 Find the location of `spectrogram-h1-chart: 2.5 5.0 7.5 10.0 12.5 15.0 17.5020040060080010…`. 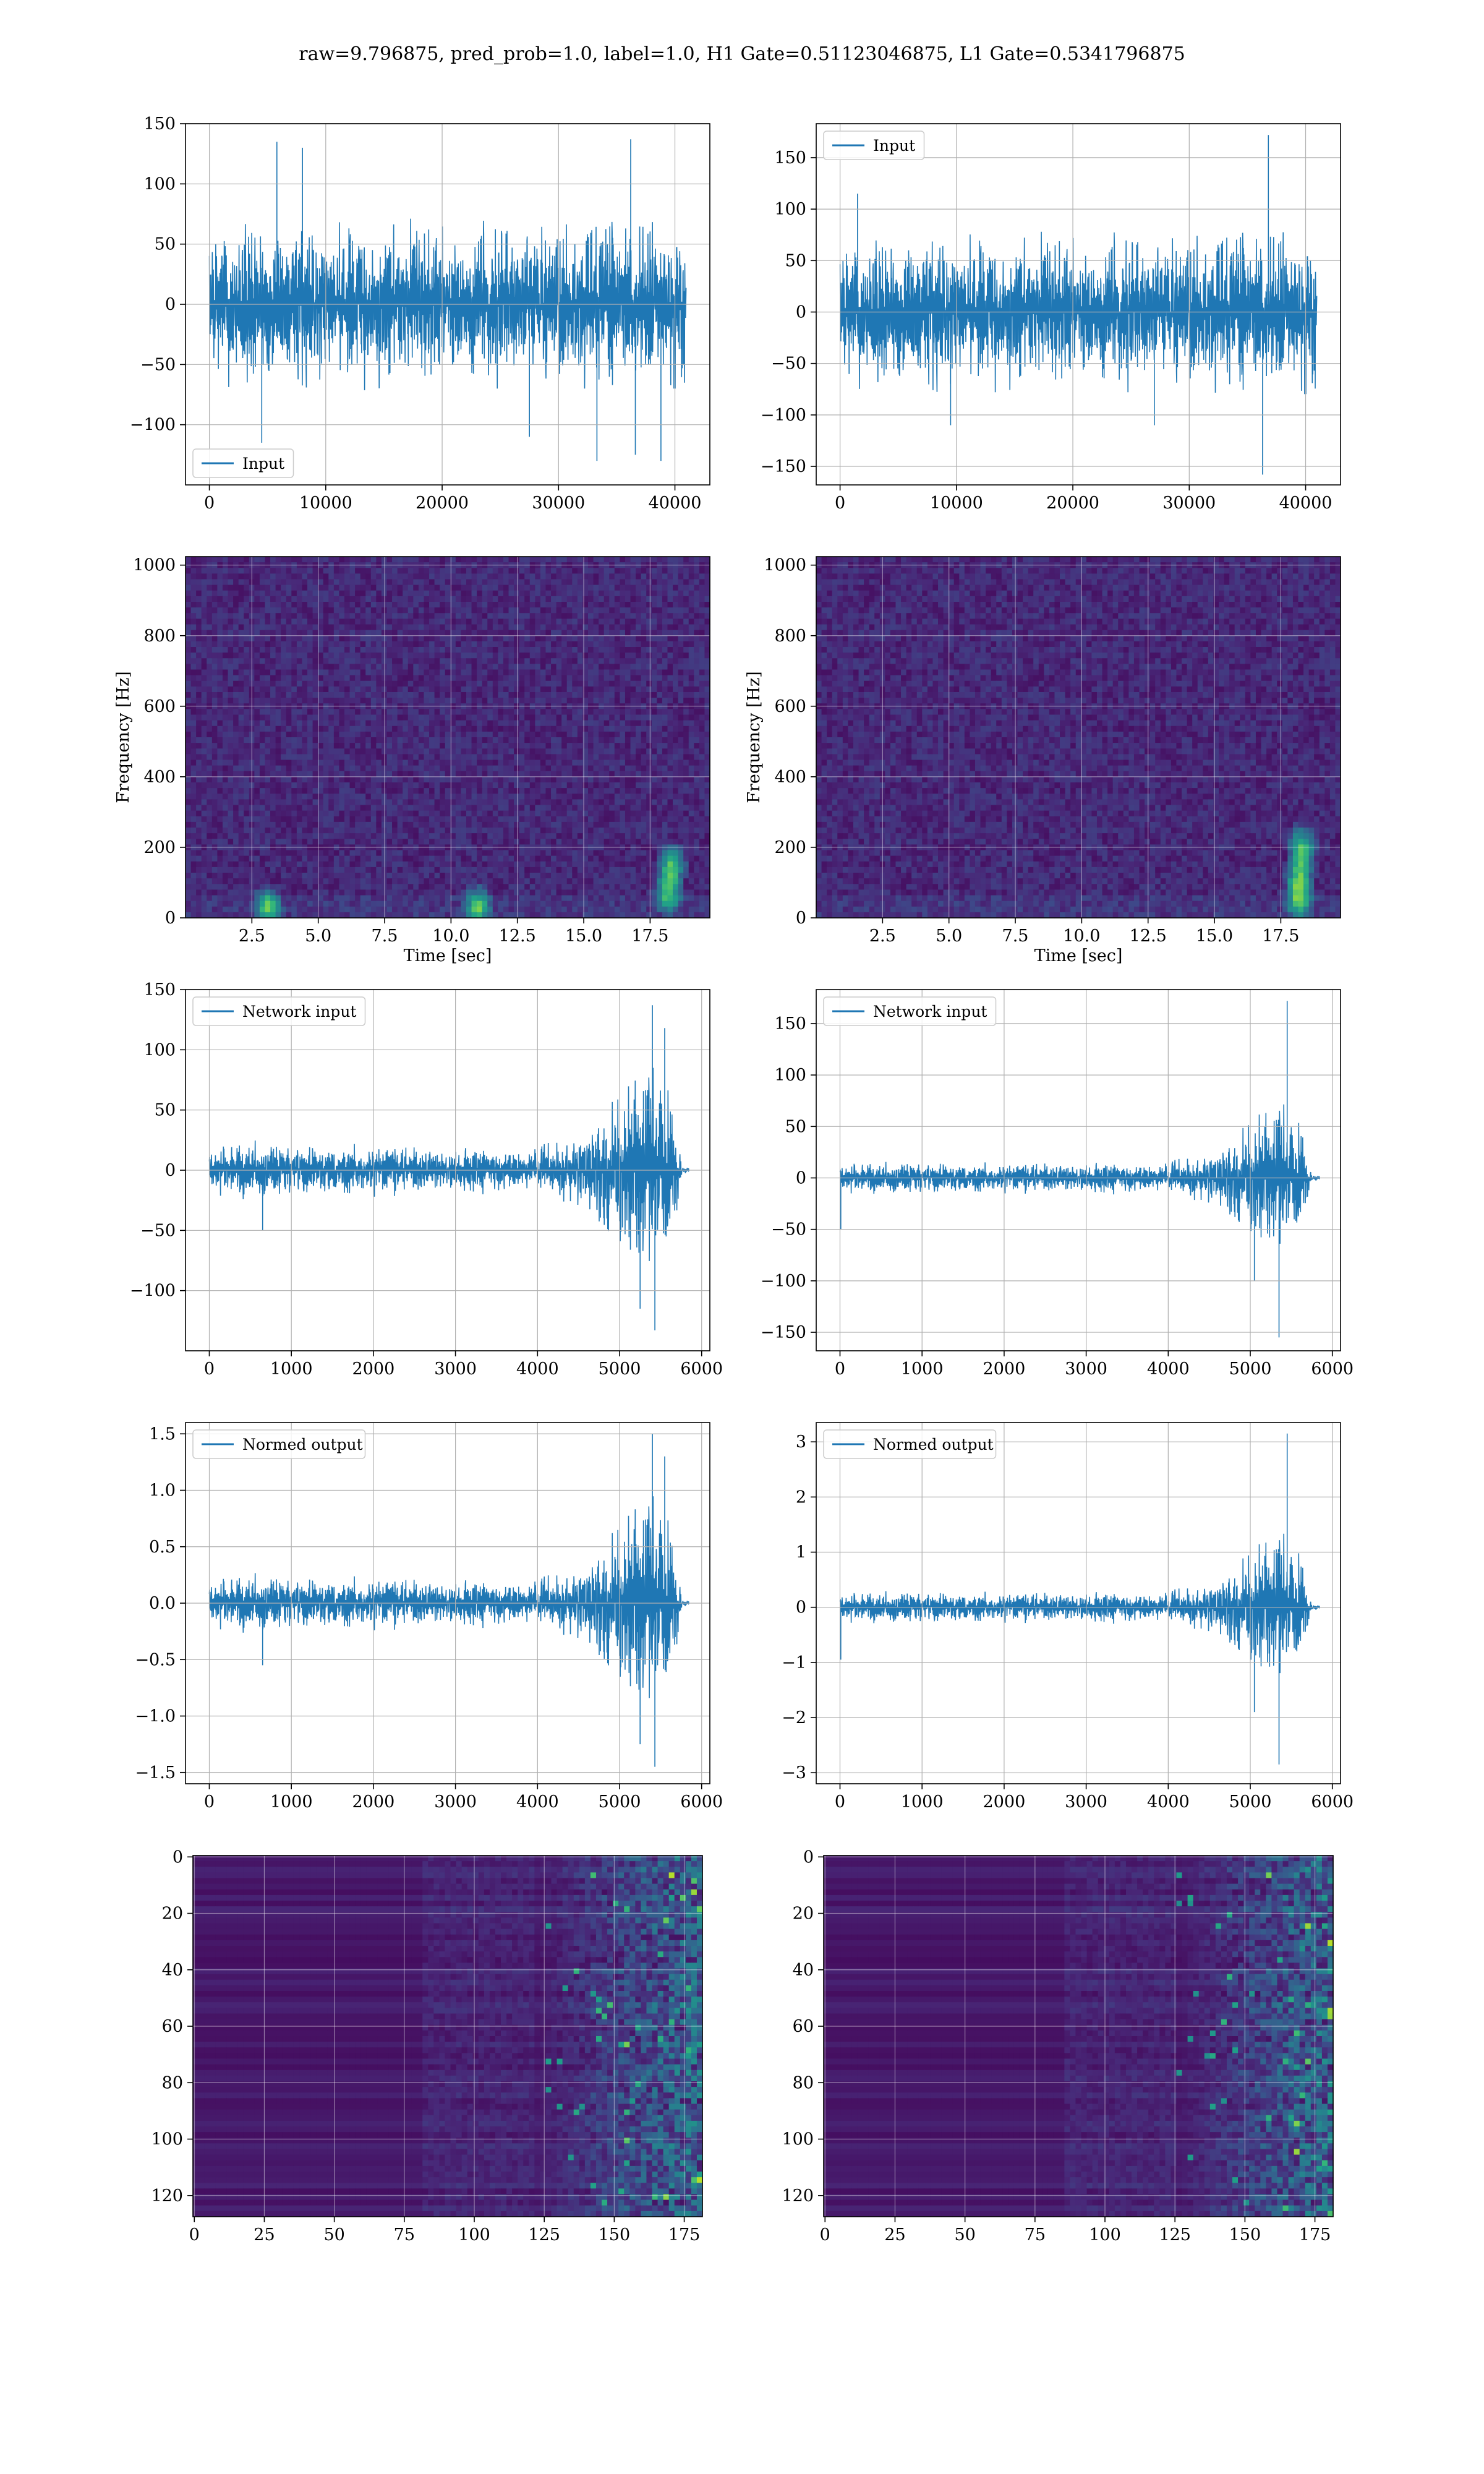

spectrogram-h1-chart: 2.5 5.0 7.5 10.0 12.5 15.0 17.5020040060080010… is located at coordinates (412, 761).